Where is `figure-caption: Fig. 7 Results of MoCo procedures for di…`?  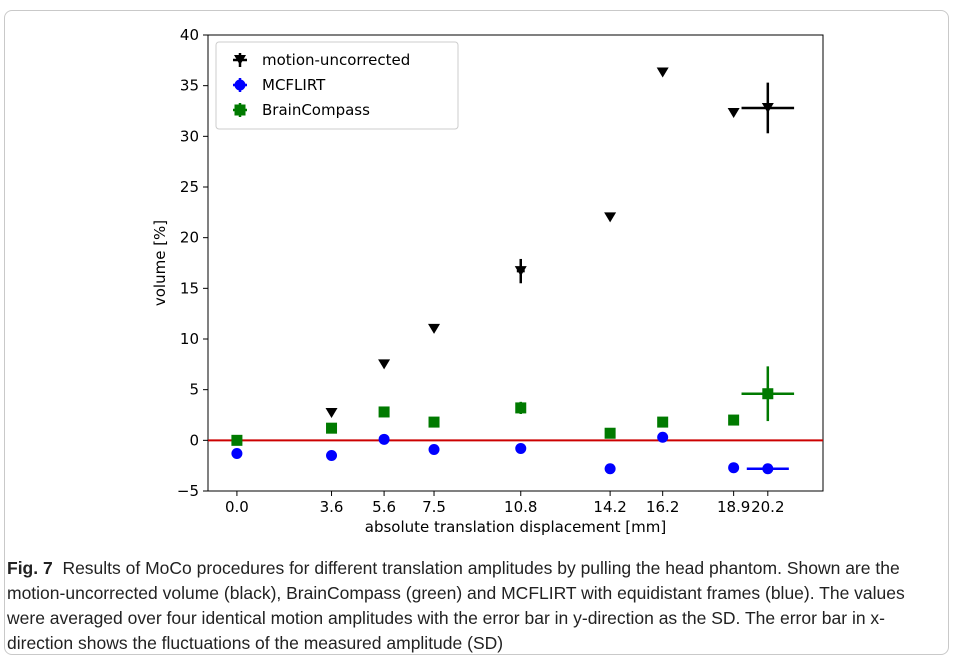 figure-caption: Fig. 7 Results of MoCo procedures for di… is located at coordinates (477, 606).